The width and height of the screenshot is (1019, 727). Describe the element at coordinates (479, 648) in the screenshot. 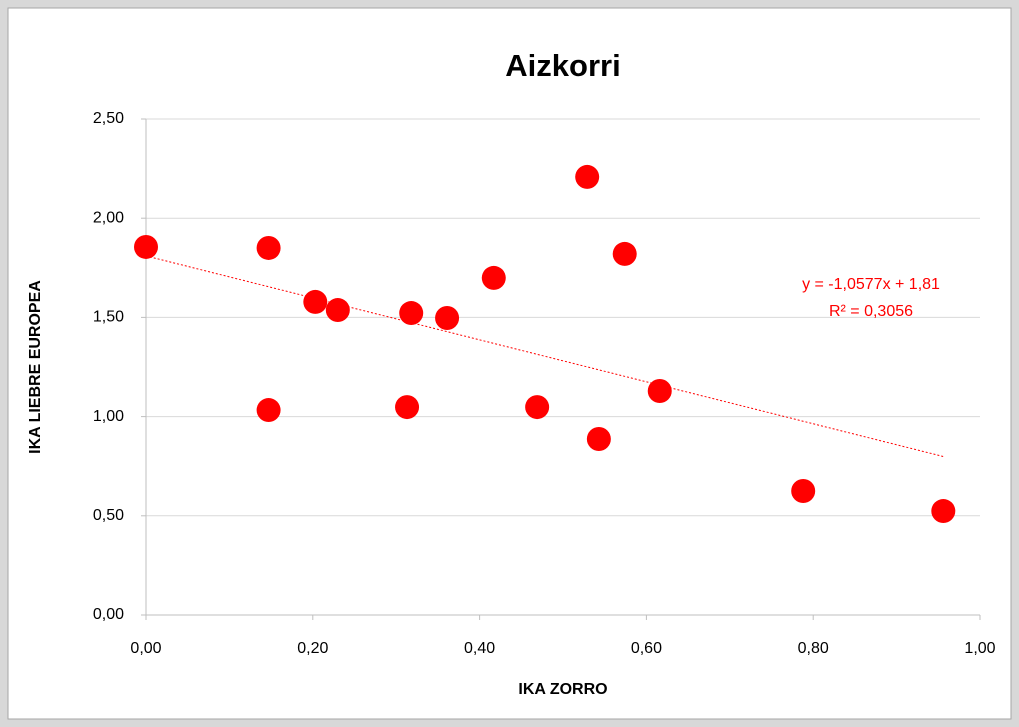

I see `x-tick-label: 0,40` at that location.